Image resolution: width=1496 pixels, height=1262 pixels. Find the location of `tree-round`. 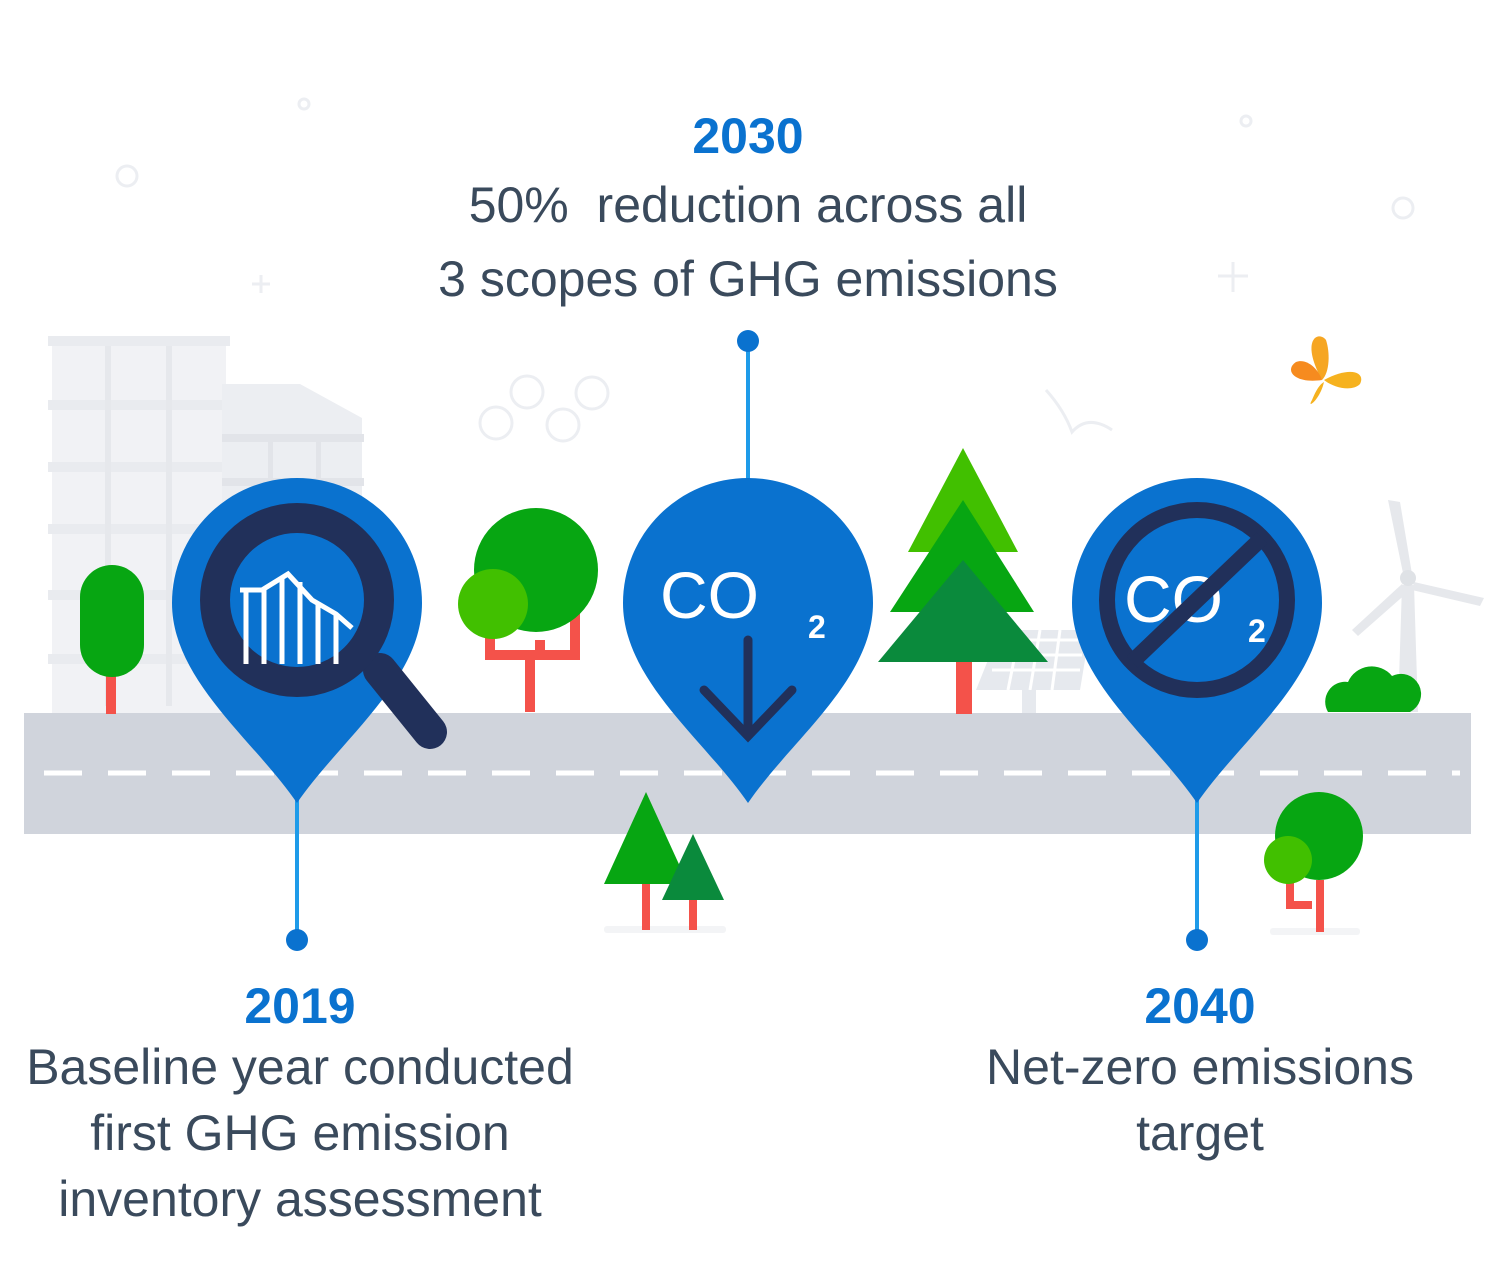

tree-round is located at coordinates (528, 610).